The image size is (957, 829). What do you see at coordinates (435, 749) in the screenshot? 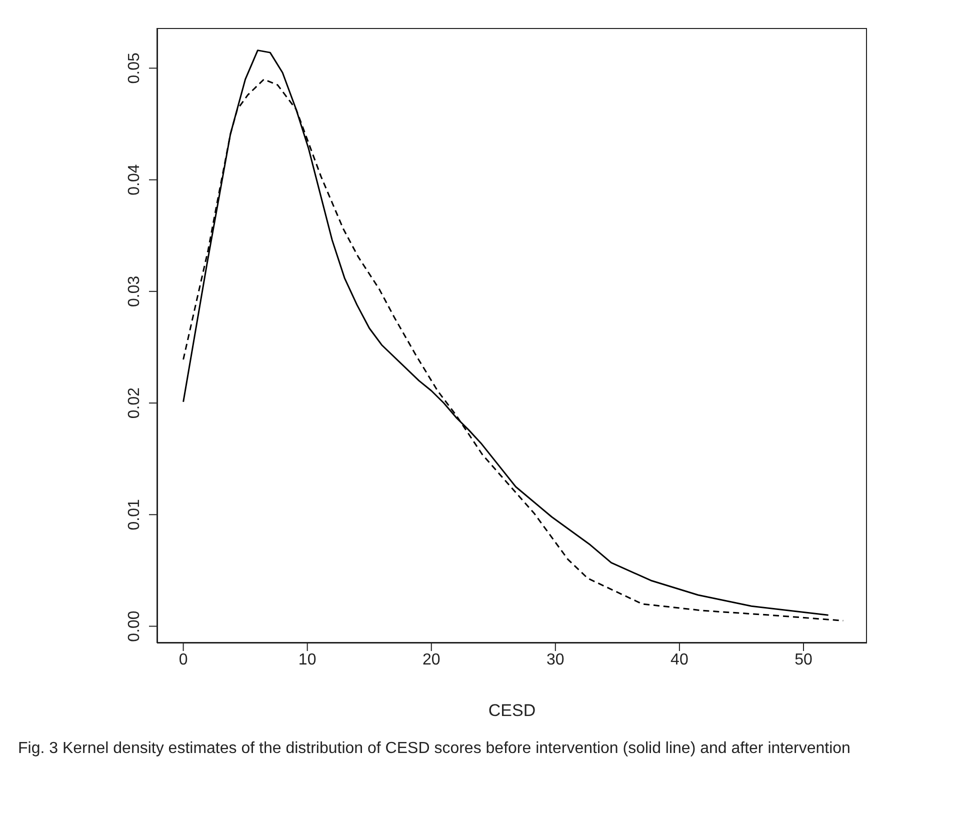
I see `caption: Fig. 3 Kernel density estimates of the distribution of CESD scores before intervention (solid line) and after intervention` at bounding box center [435, 749].